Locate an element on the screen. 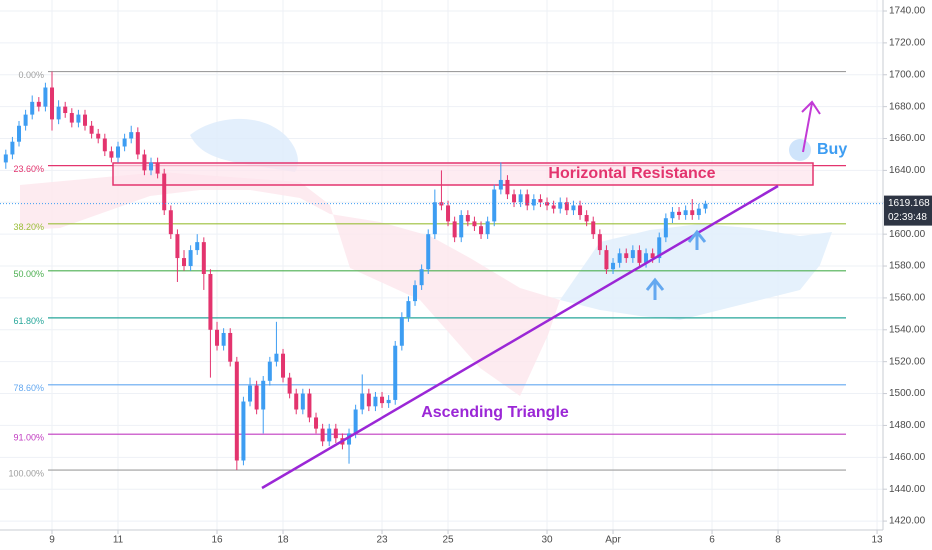 This screenshot has height=550, width=932. x-tick-label: 18 is located at coordinates (283, 540).